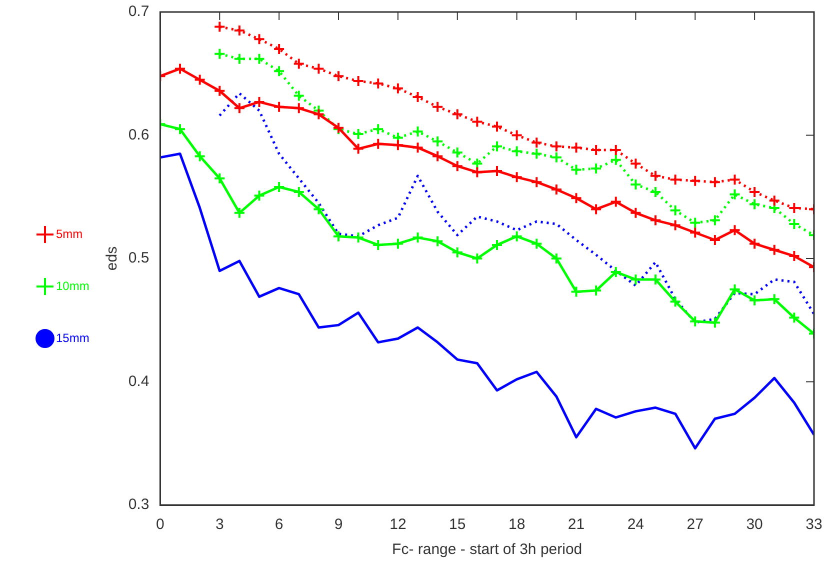  I want to click on x-tick-label: 6, so click(279, 525).